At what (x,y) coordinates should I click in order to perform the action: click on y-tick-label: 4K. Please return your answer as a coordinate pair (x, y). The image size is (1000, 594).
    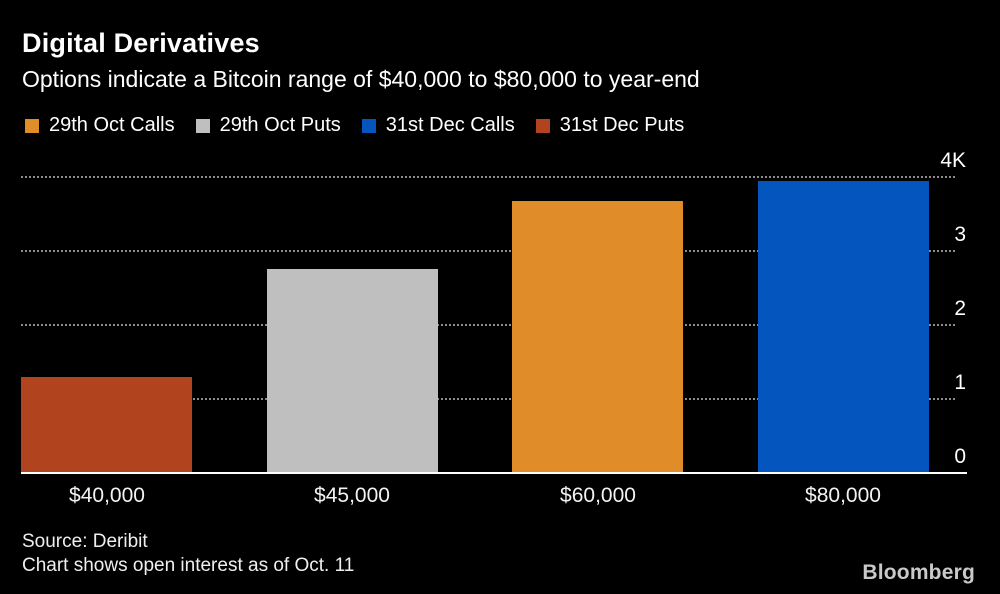
    Looking at the image, I should click on (953, 160).